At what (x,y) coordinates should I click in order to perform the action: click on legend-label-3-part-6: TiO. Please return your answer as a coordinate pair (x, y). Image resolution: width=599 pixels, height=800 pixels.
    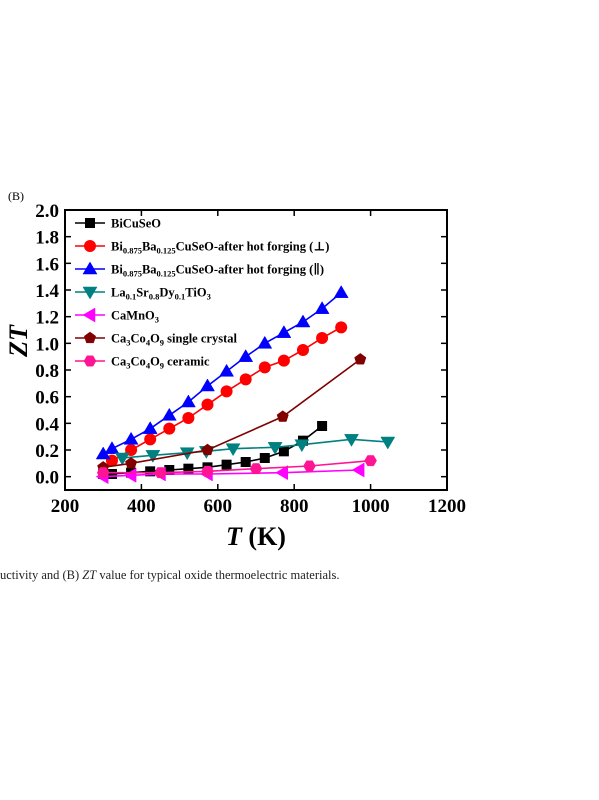
    Looking at the image, I should click on (196, 293).